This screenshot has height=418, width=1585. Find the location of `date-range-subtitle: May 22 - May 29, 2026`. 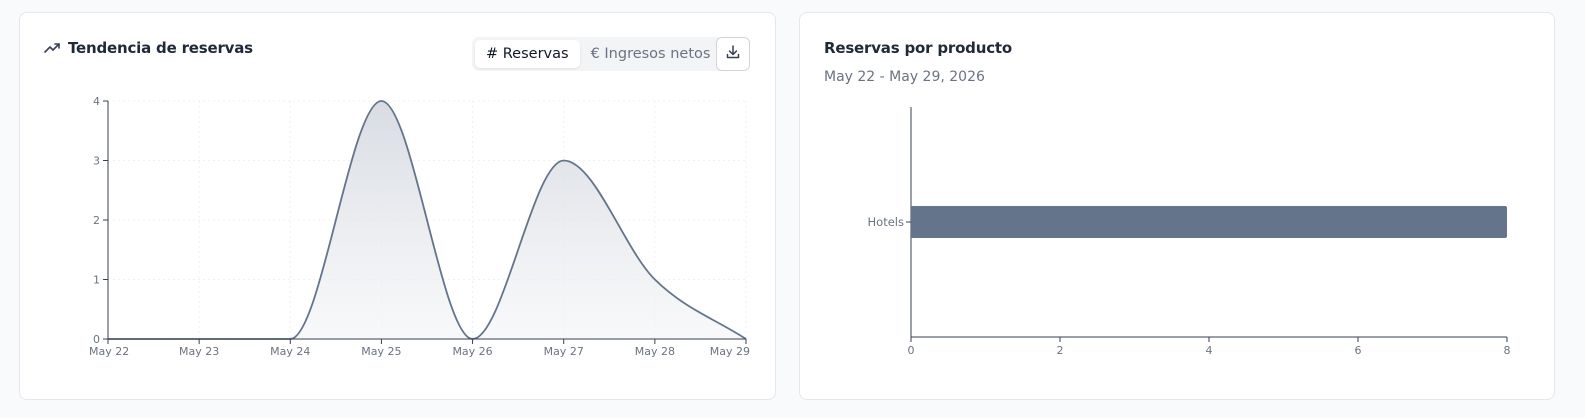

date-range-subtitle: May 22 - May 29, 2026 is located at coordinates (904, 77).